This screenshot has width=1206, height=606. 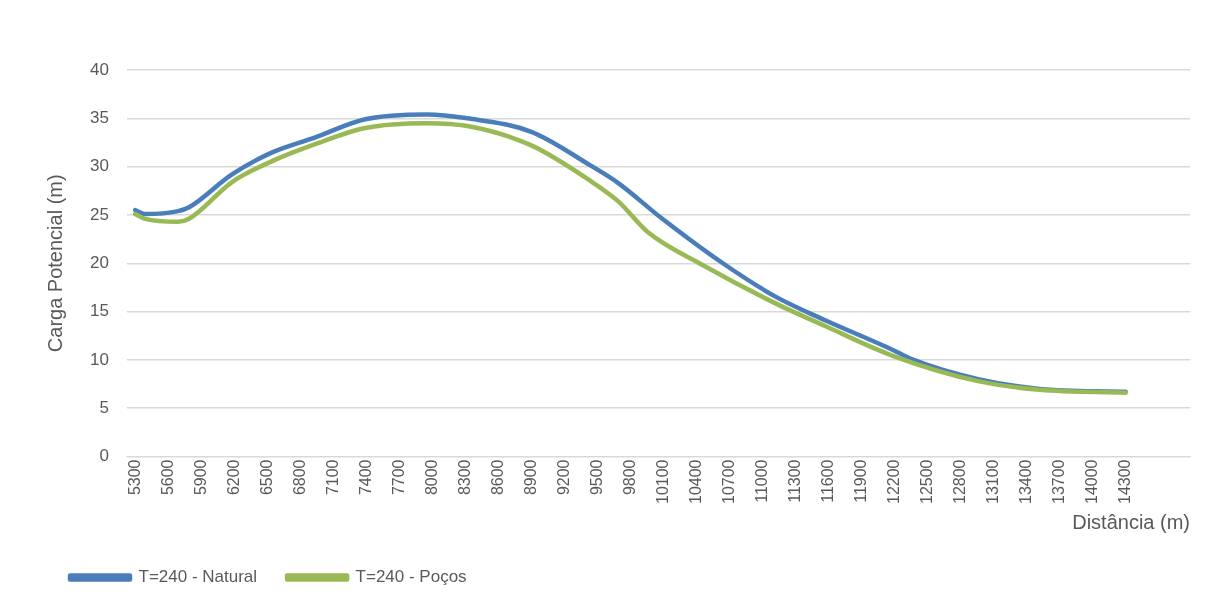 What do you see at coordinates (299, 477) in the screenshot?
I see `x-tick-label: 6800` at bounding box center [299, 477].